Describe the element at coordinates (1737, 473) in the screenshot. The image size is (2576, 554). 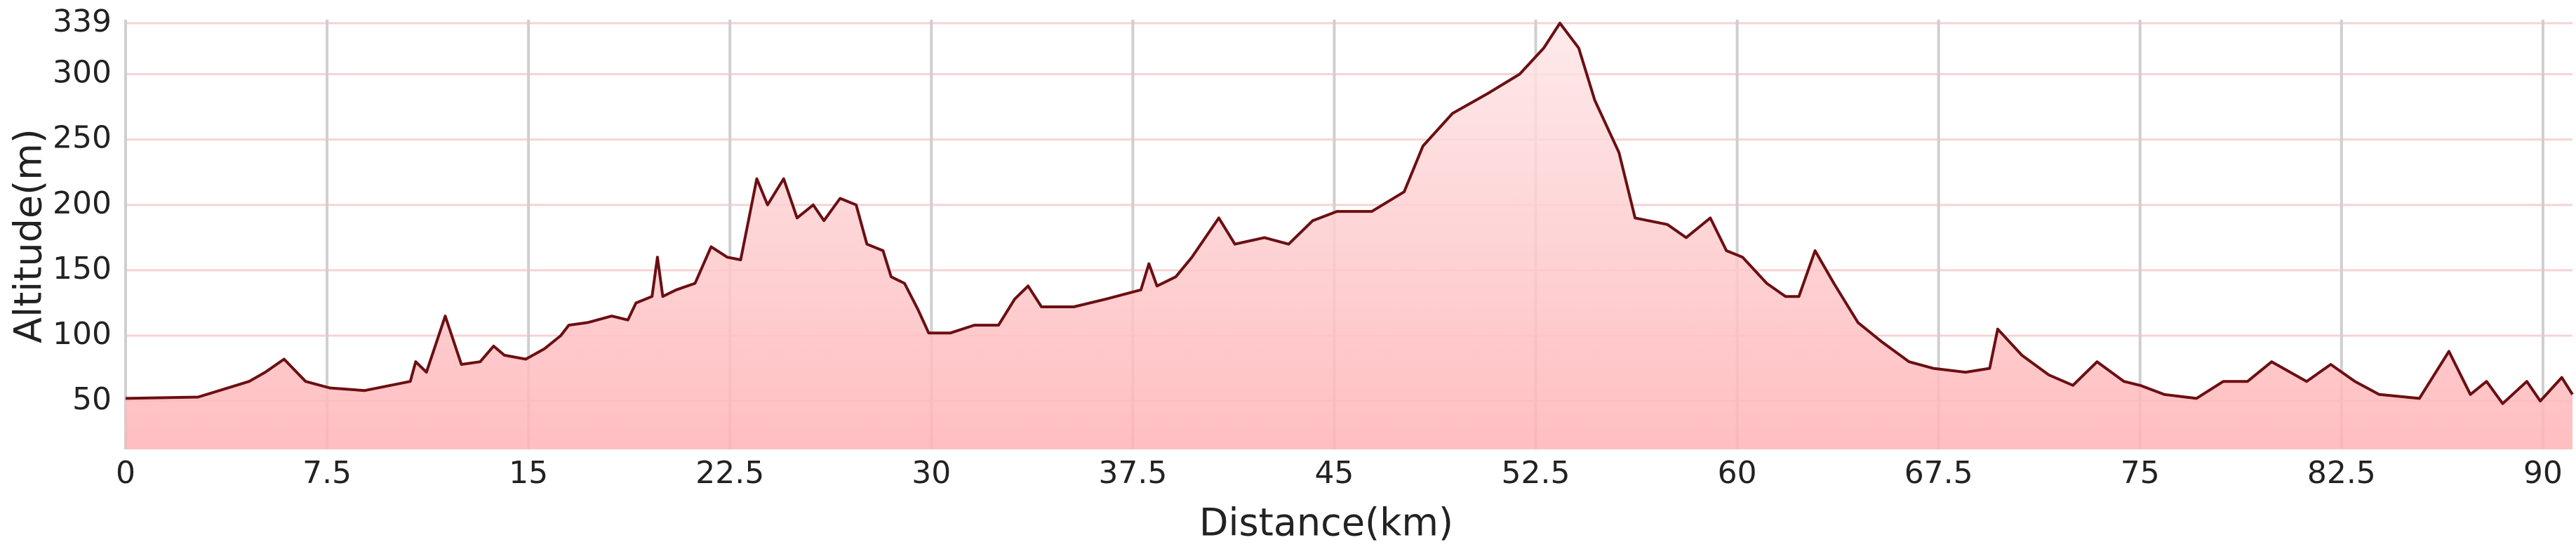
I see `x-tick-label: 60` at that location.